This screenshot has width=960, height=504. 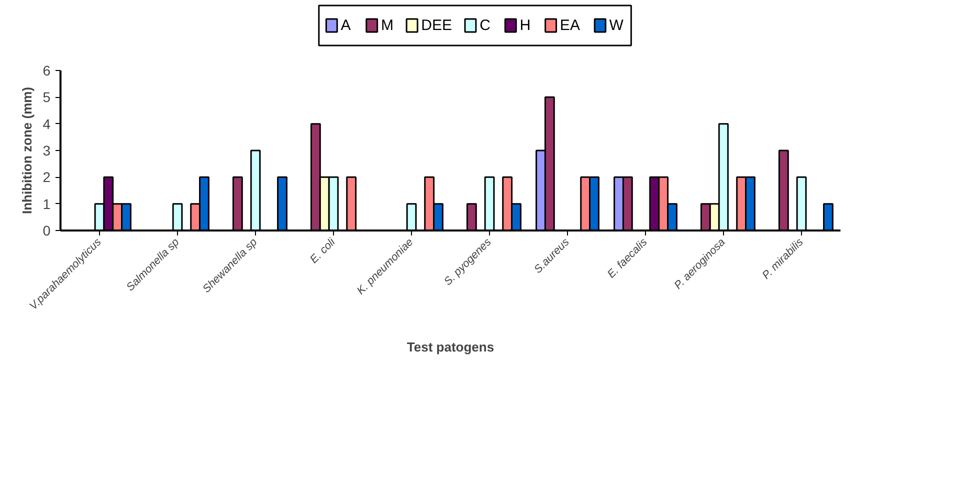 I want to click on legend-label: EA, so click(x=570, y=25).